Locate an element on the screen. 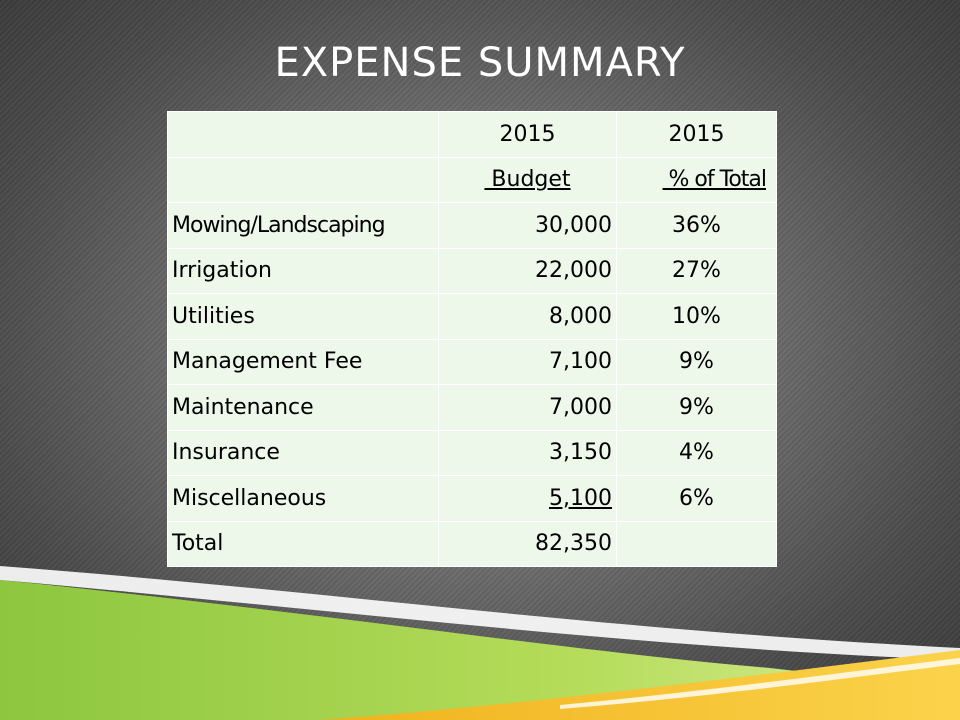  table-row: Mowing/Landscaping 30,000 36% is located at coordinates (472, 225).